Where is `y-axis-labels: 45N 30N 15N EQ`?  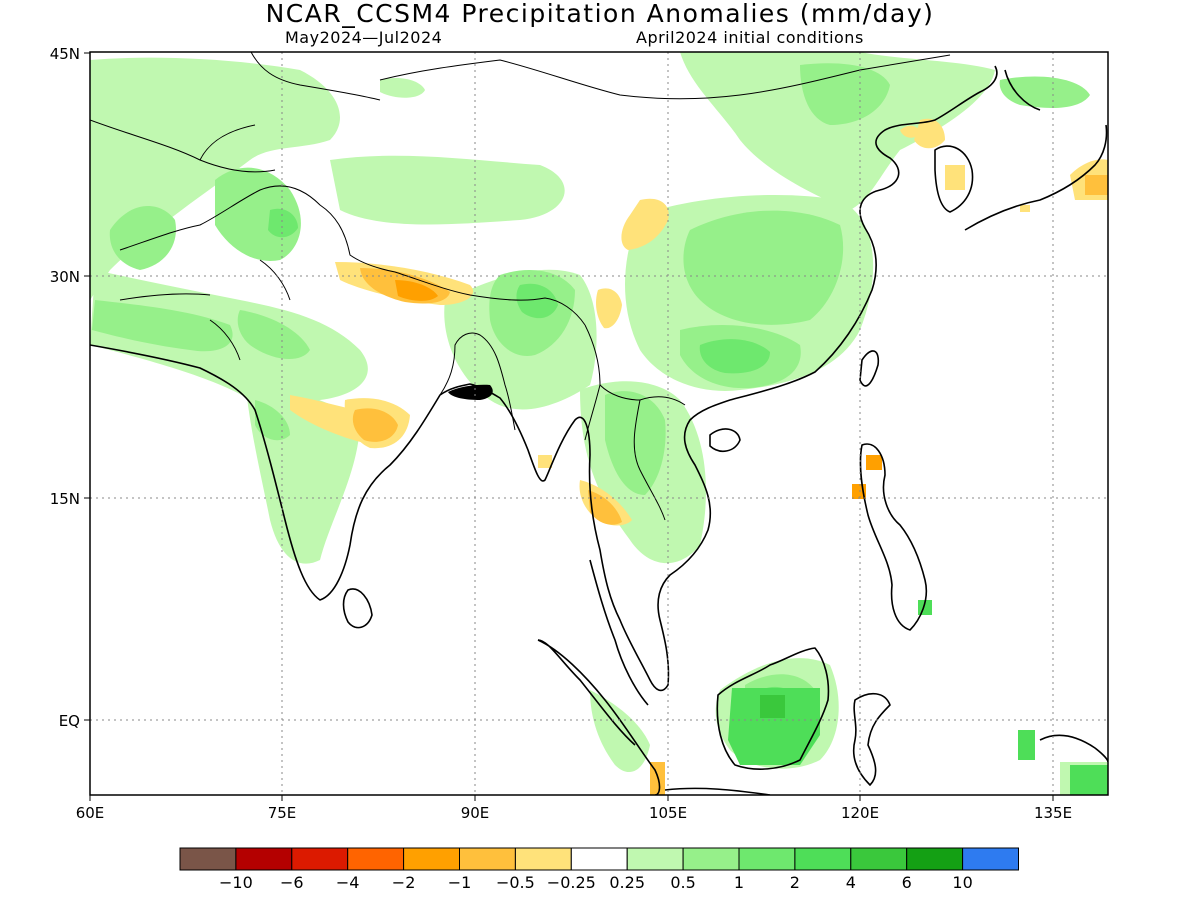 y-axis-labels: 45N 30N 15N EQ is located at coordinates (65, 387).